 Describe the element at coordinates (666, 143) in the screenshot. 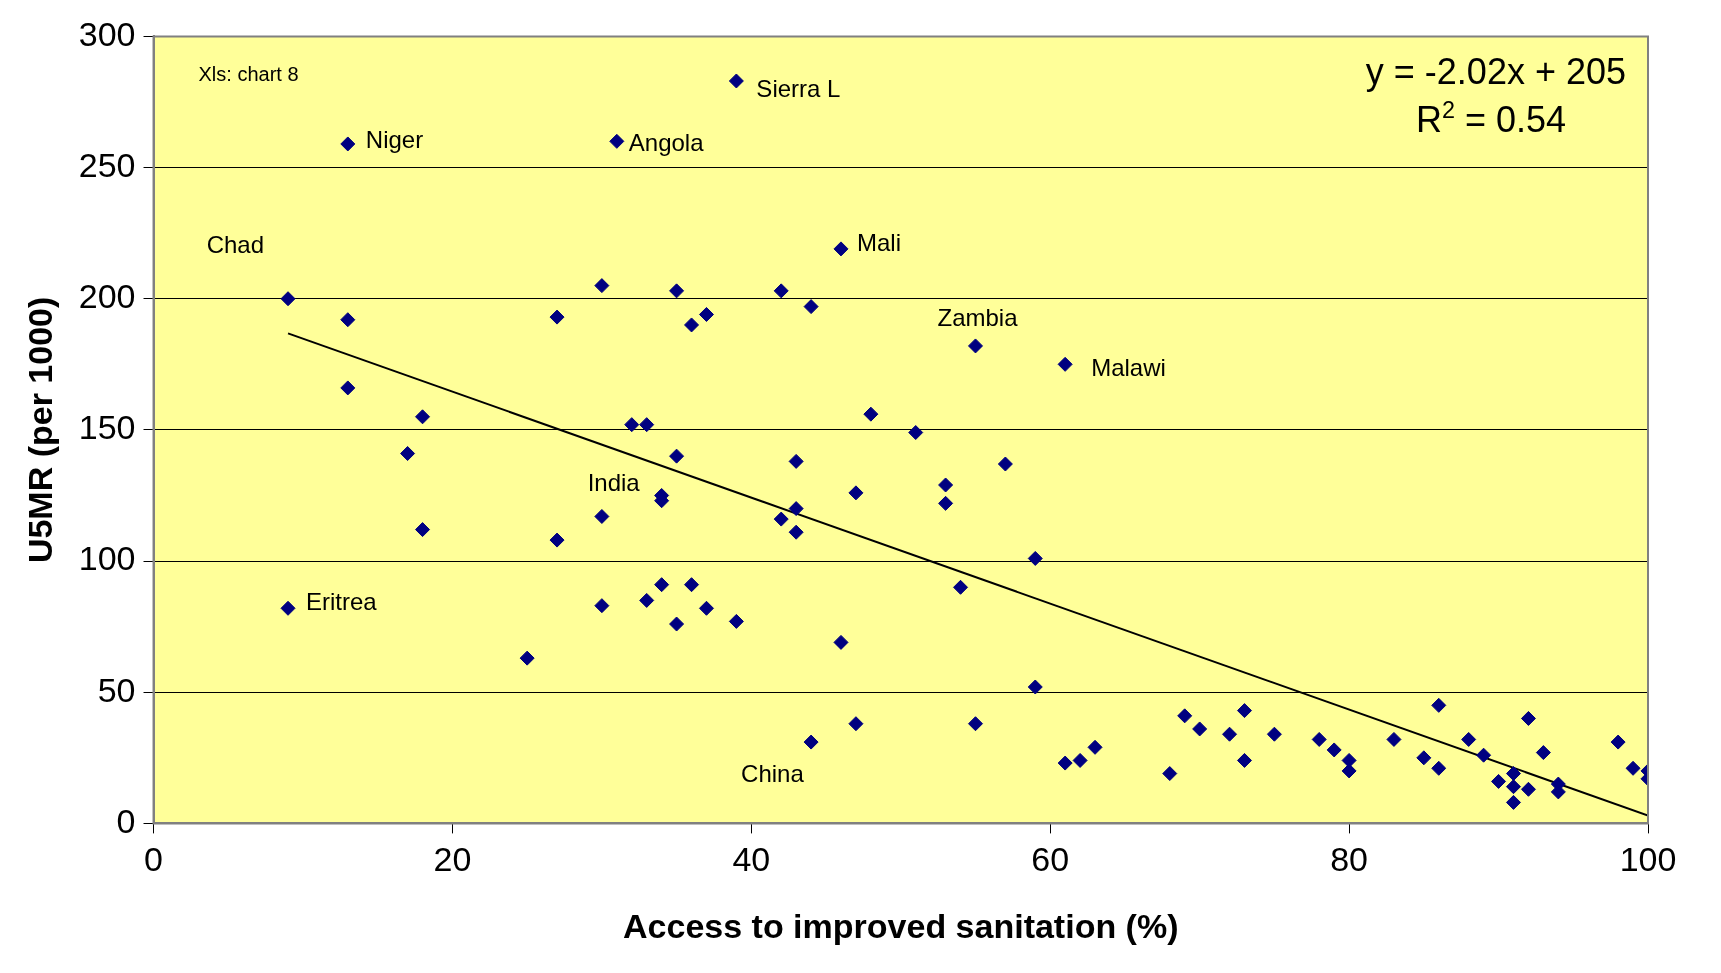

I see `annotation: Angola` at that location.